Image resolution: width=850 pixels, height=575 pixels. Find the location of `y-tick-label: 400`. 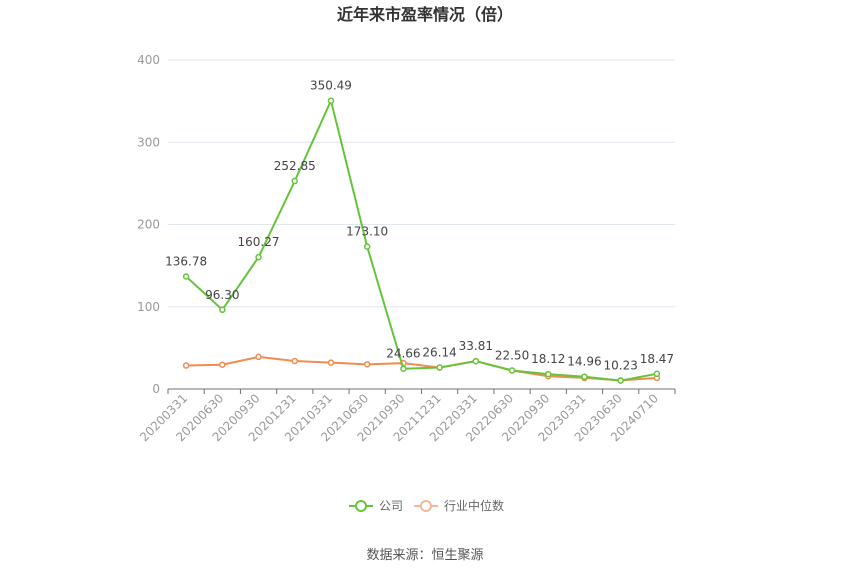

y-tick-label: 400 is located at coordinates (148, 60).